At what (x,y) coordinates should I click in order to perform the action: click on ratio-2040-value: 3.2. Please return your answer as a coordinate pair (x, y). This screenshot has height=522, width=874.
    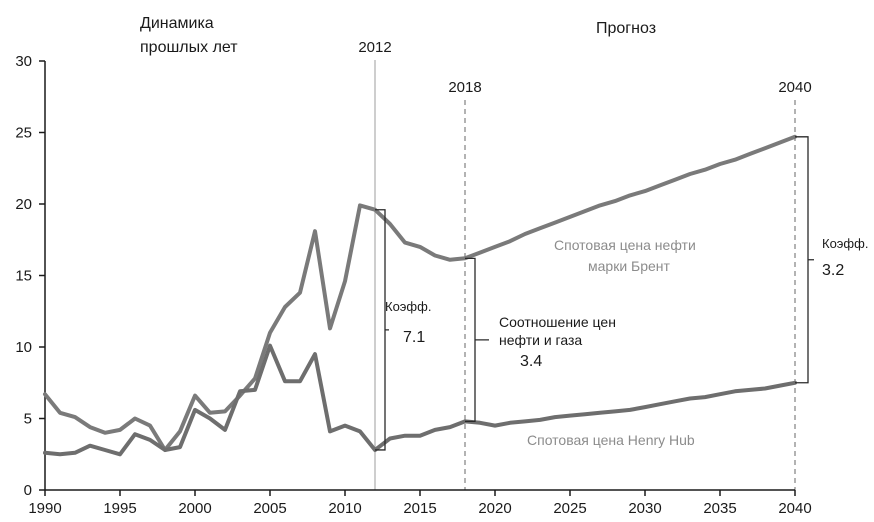
    Looking at the image, I should click on (833, 270).